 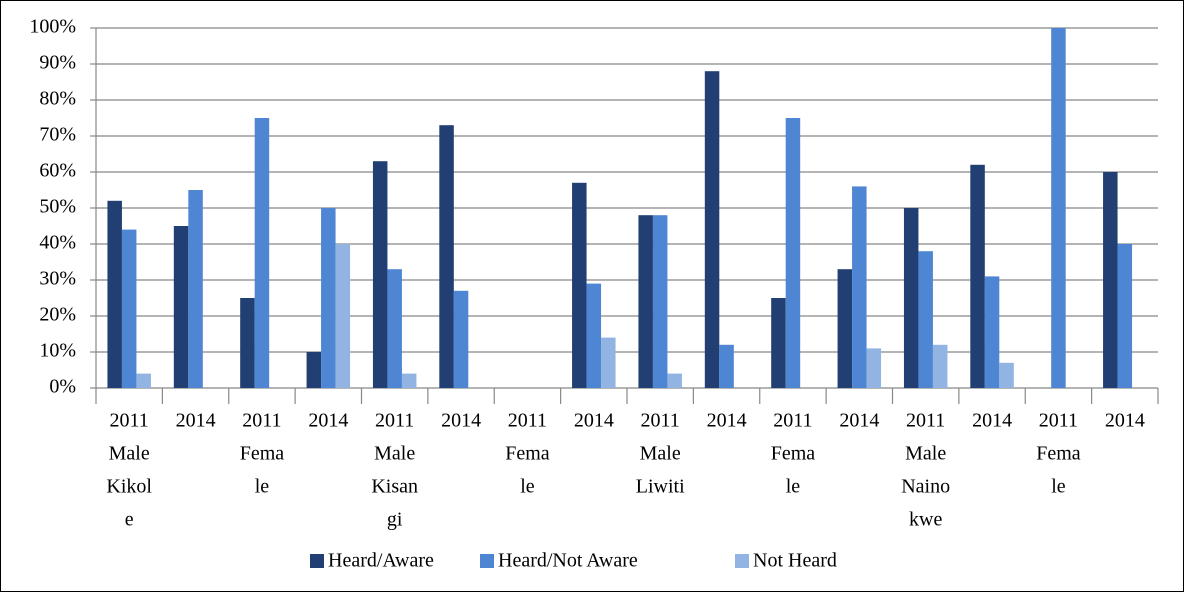 I want to click on y-tick-label: 60%, so click(x=57, y=171).